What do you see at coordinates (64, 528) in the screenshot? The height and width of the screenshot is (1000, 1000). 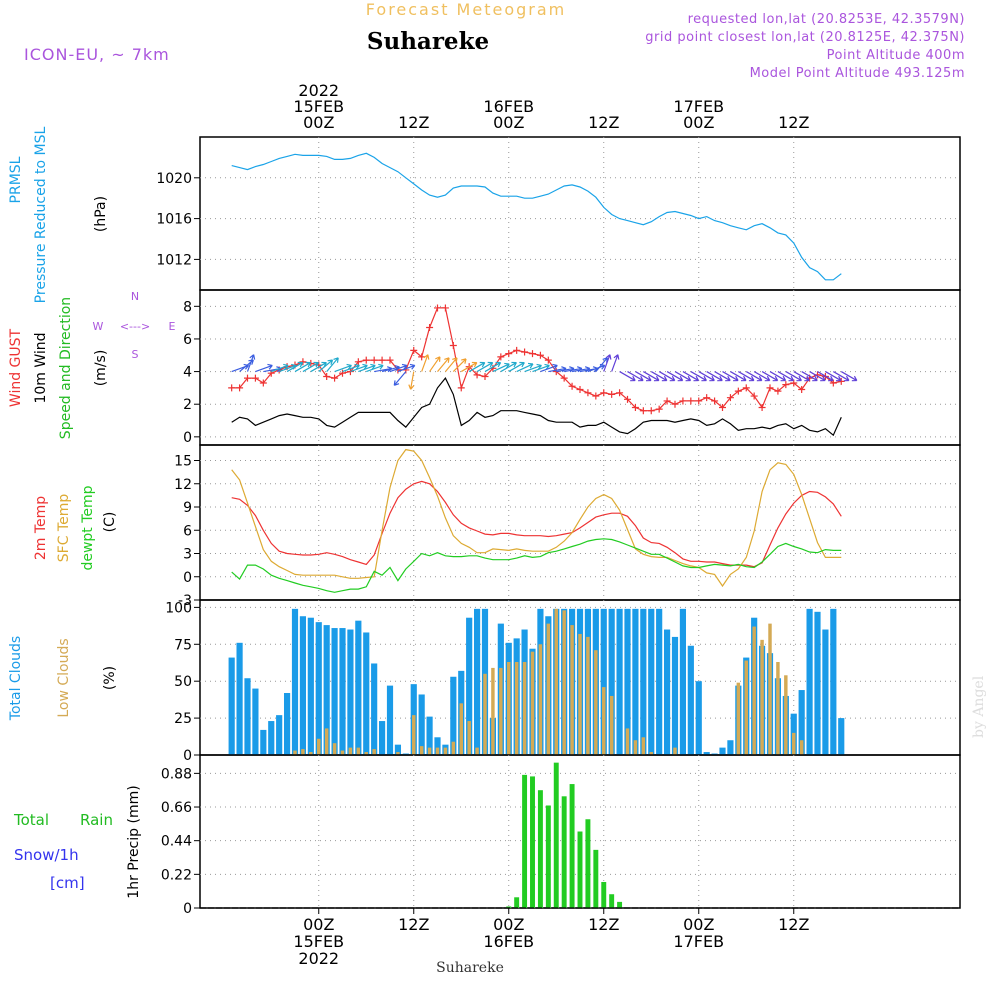 I see `temp-sfc-label: SFC Temp` at bounding box center [64, 528].